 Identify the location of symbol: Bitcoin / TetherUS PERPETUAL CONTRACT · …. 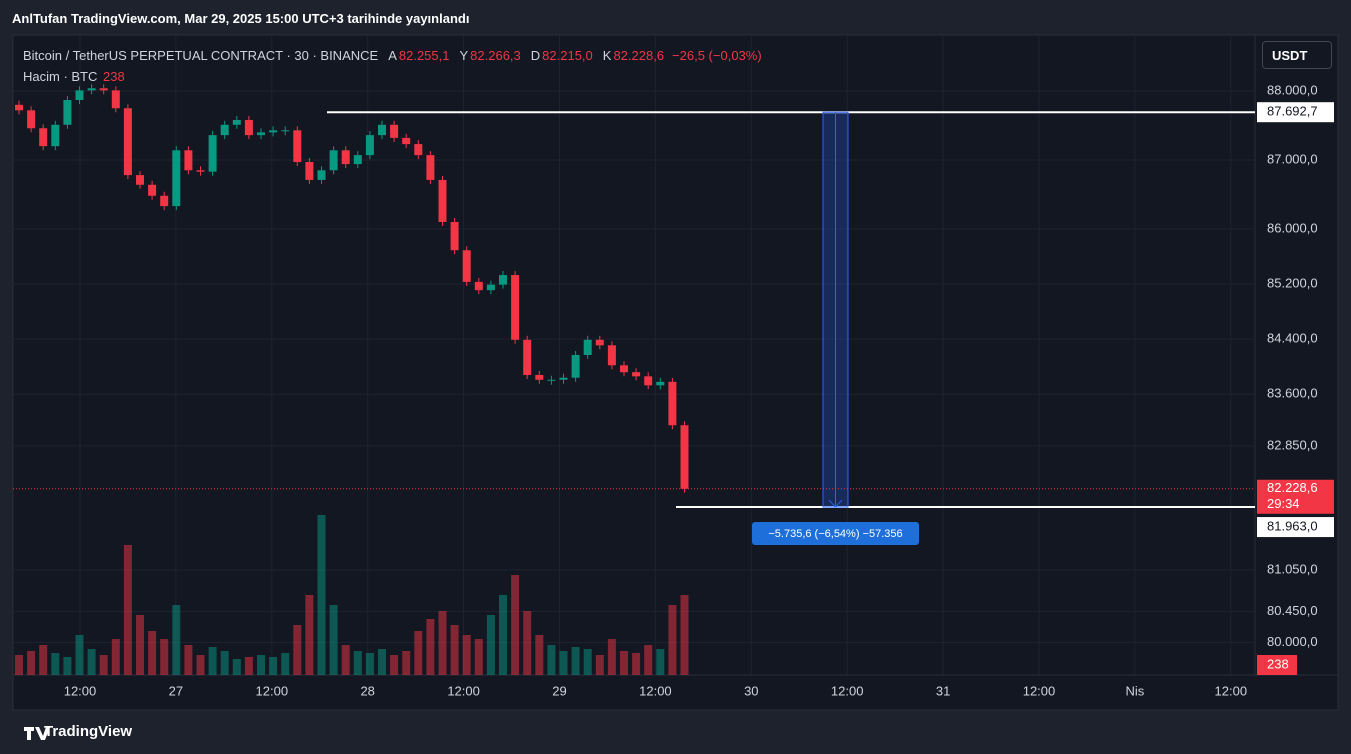
(201, 55).